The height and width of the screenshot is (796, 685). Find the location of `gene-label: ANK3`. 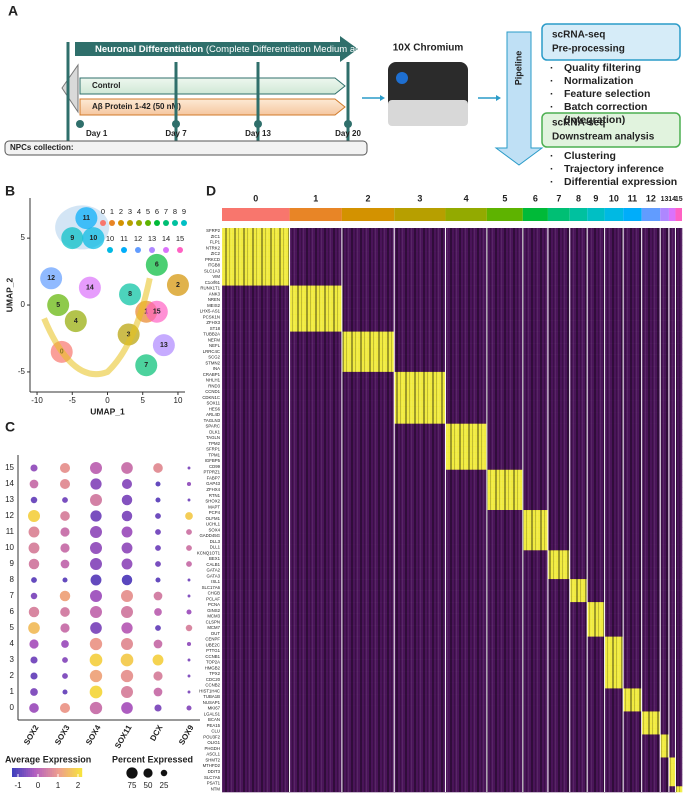

gene-label: ANK3 is located at coordinates (215, 293).